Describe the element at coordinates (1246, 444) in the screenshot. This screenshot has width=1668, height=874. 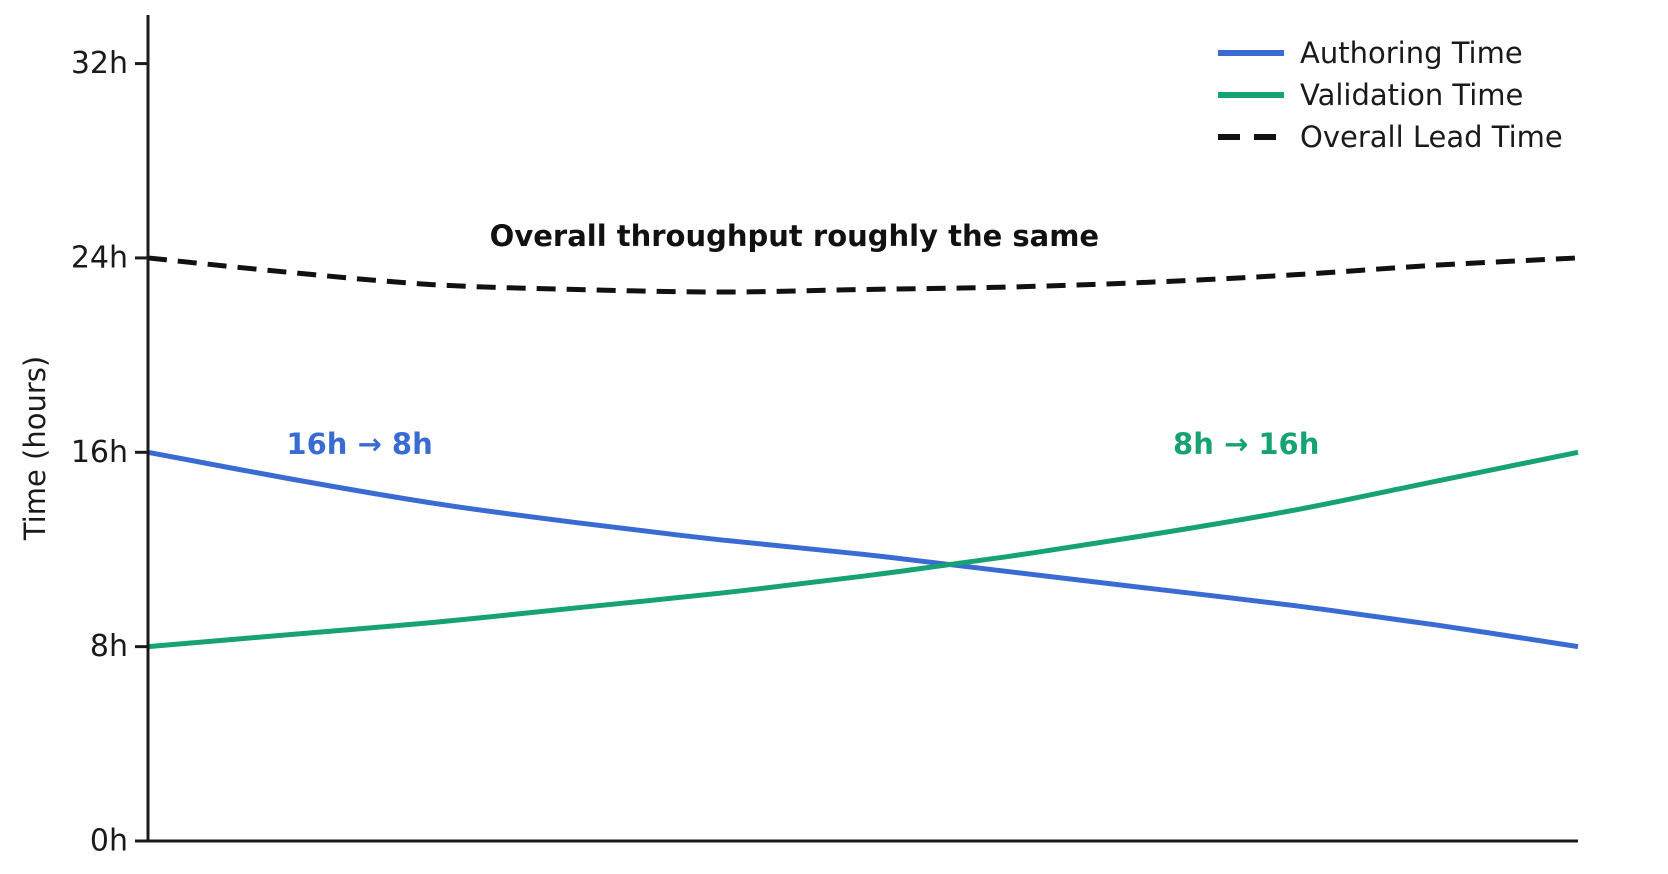
I see `annotation-8h-16h: 8h → 16h` at that location.